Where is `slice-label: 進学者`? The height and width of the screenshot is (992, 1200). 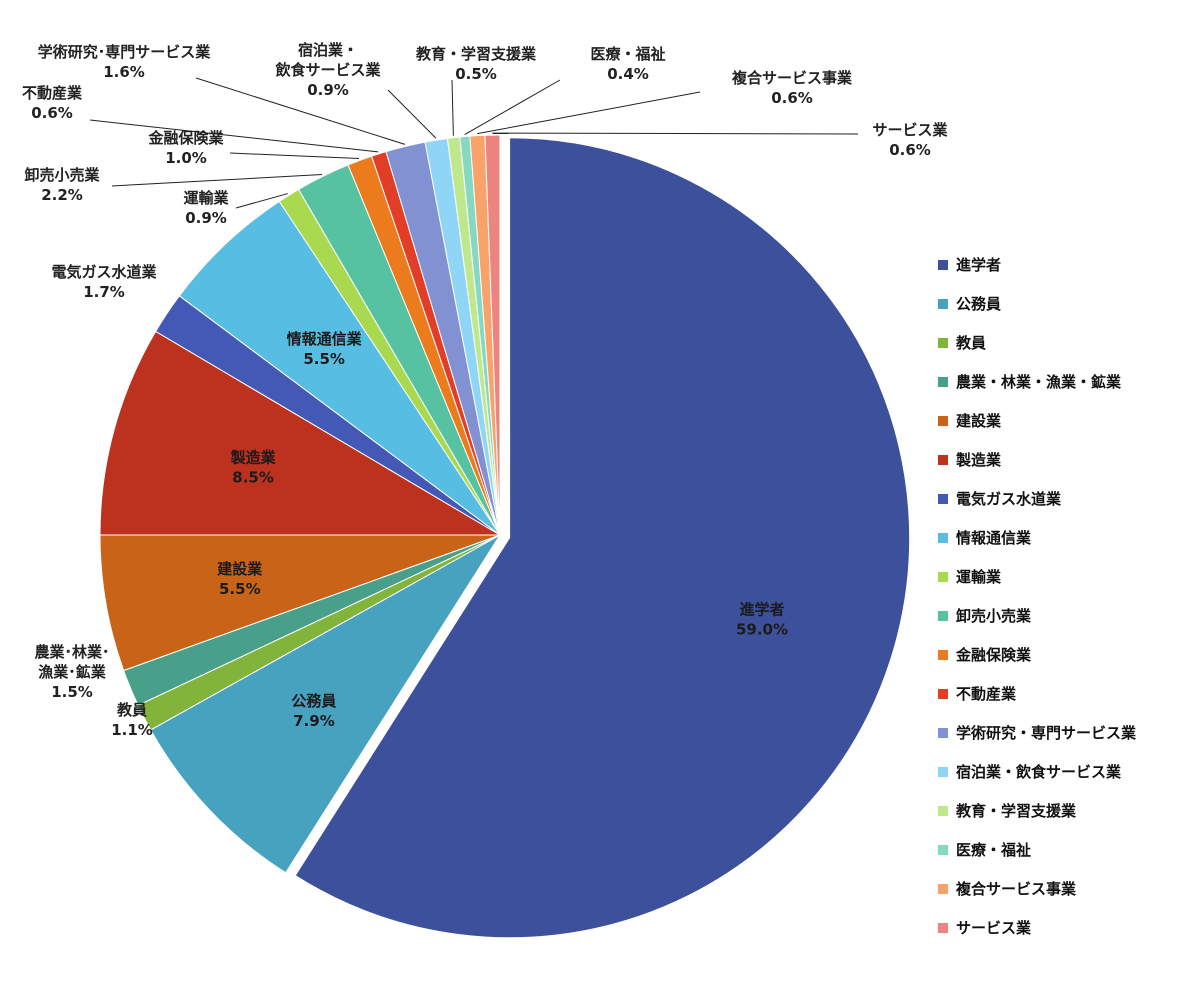
slice-label: 進学者 is located at coordinates (762, 609).